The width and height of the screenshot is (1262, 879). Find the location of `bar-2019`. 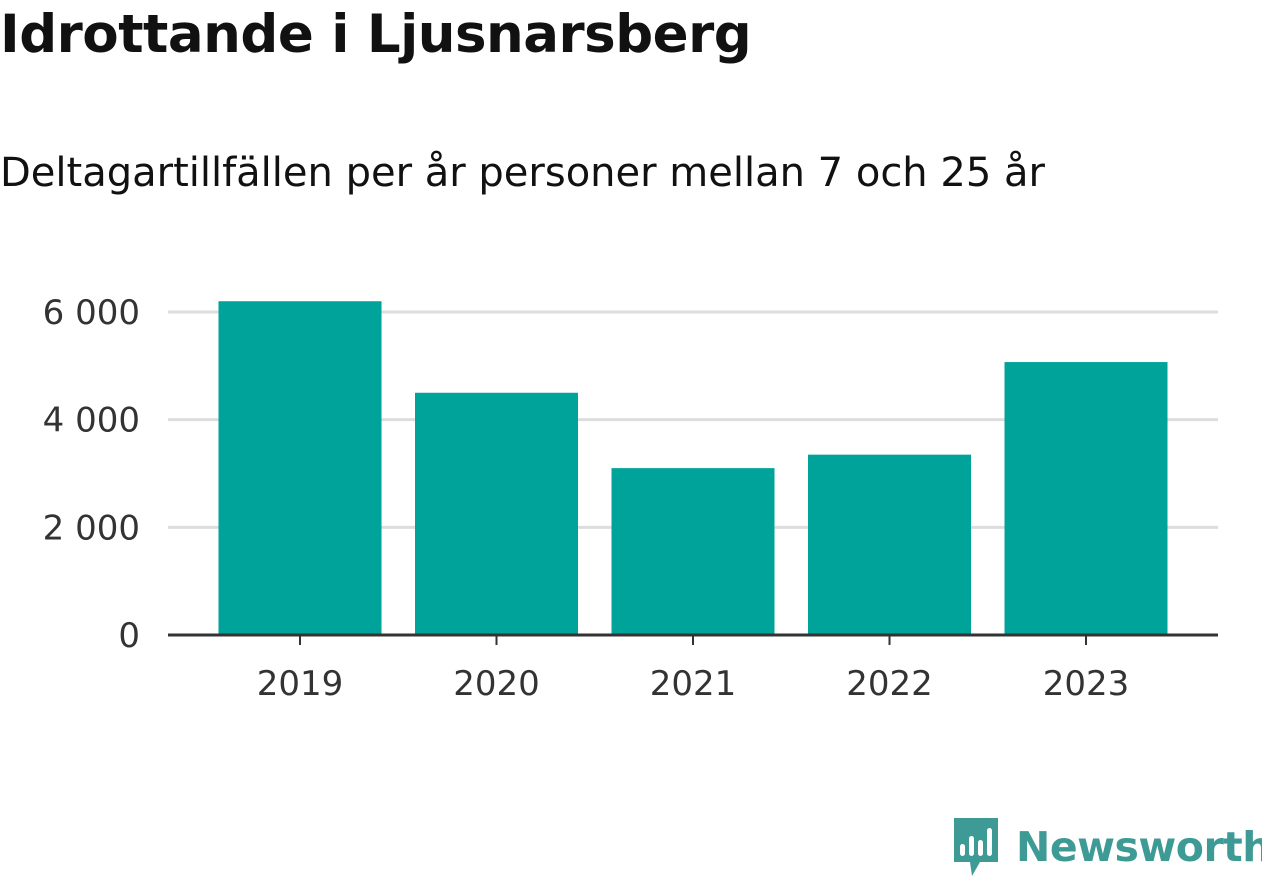

bar-2019 is located at coordinates (300, 468).